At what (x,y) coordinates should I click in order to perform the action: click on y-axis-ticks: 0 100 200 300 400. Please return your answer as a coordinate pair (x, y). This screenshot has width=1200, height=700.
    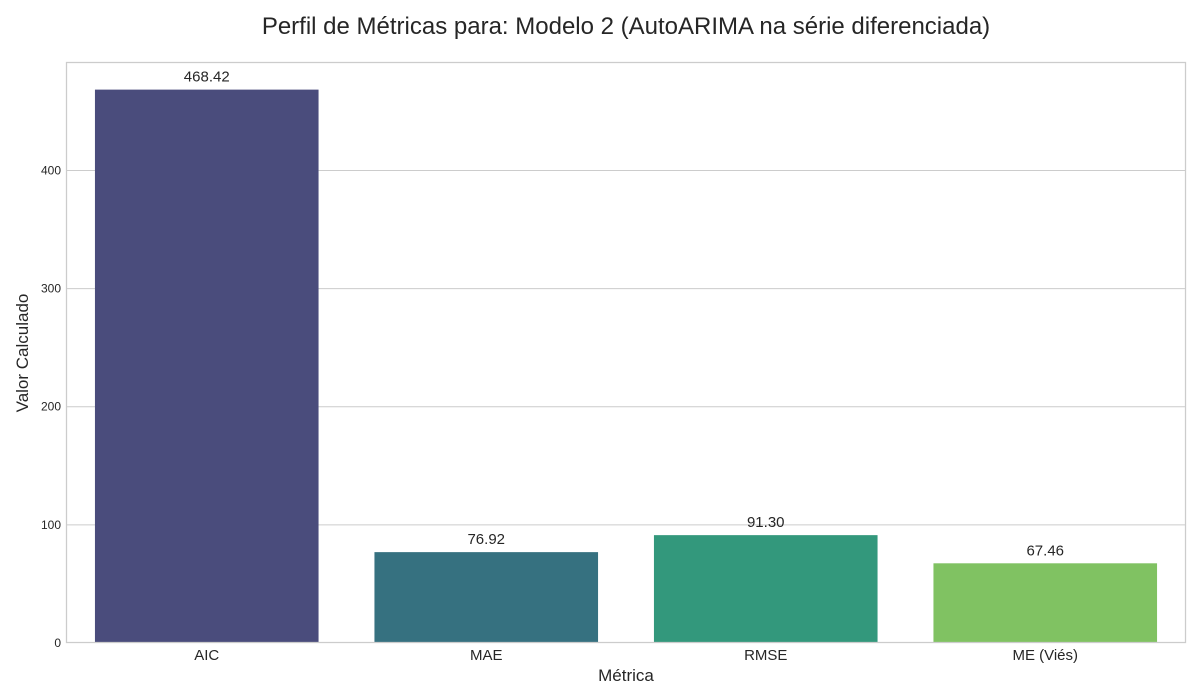
    Looking at the image, I should click on (51, 406).